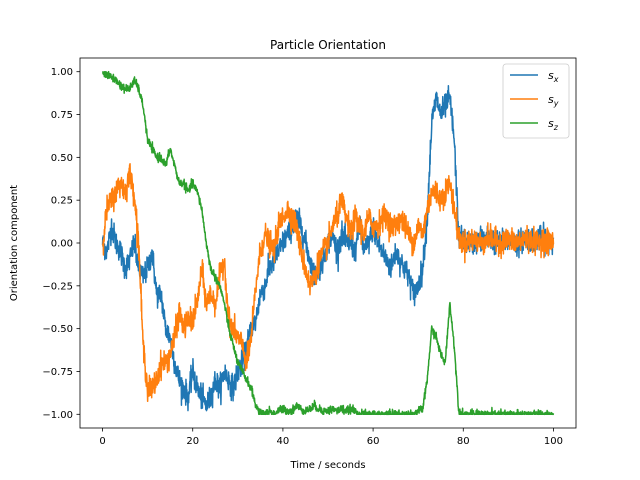 The image size is (640, 480). Describe the element at coordinates (57, 415) in the screenshot. I see `y-tick-label: −1.00` at that location.